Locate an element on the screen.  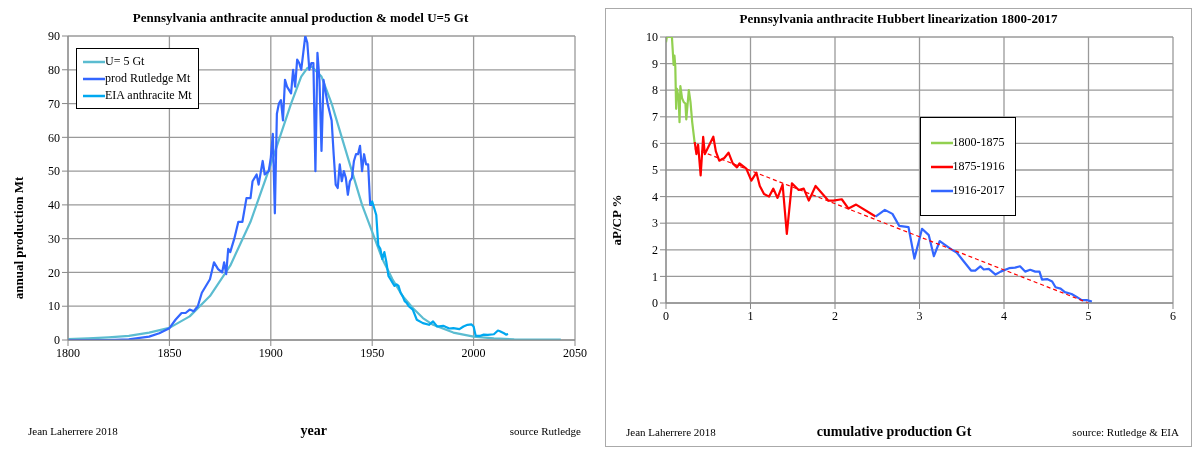
x-tick-label: 6 is located at coordinates (1173, 315).